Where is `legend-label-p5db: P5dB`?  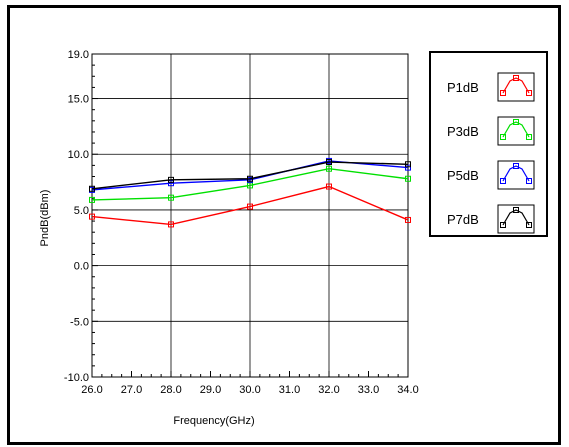
legend-label-p5db: P5dB is located at coordinates (463, 175).